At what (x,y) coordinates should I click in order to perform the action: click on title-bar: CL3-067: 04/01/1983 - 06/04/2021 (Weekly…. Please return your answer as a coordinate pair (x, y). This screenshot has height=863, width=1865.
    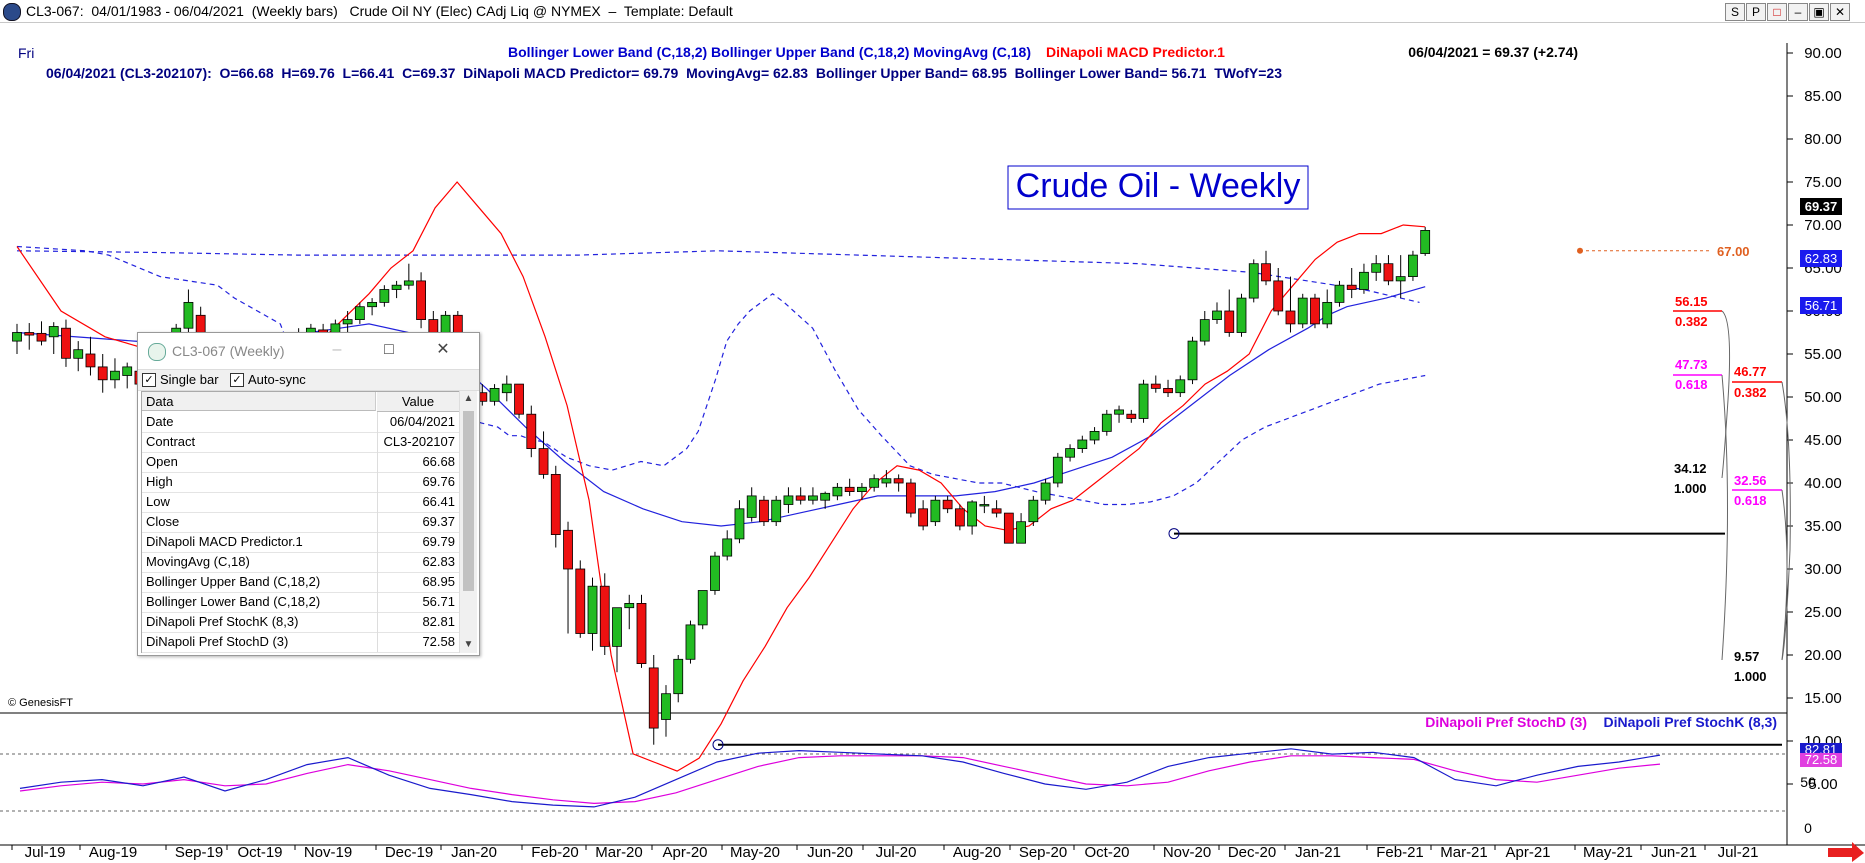
    Looking at the image, I should click on (932, 11).